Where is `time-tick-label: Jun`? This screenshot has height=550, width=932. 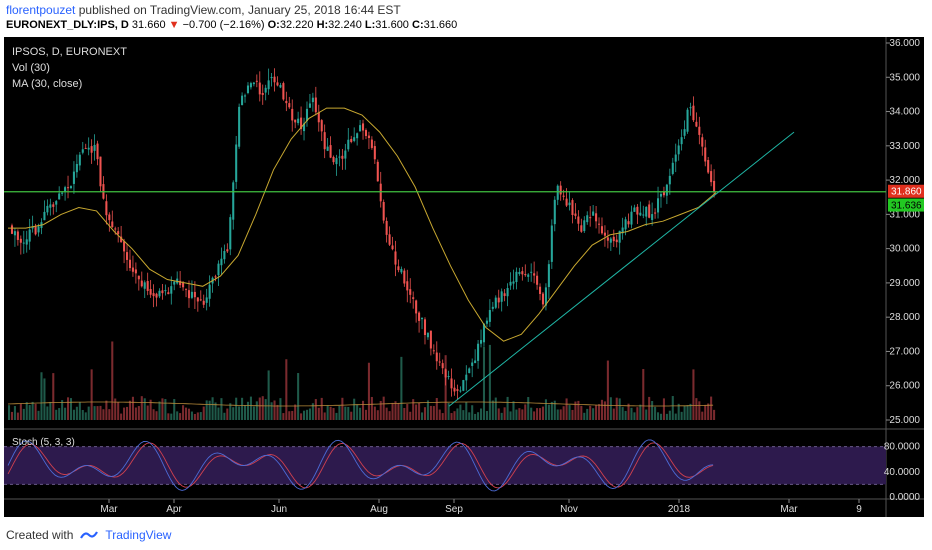 time-tick-label: Jun is located at coordinates (279, 509).